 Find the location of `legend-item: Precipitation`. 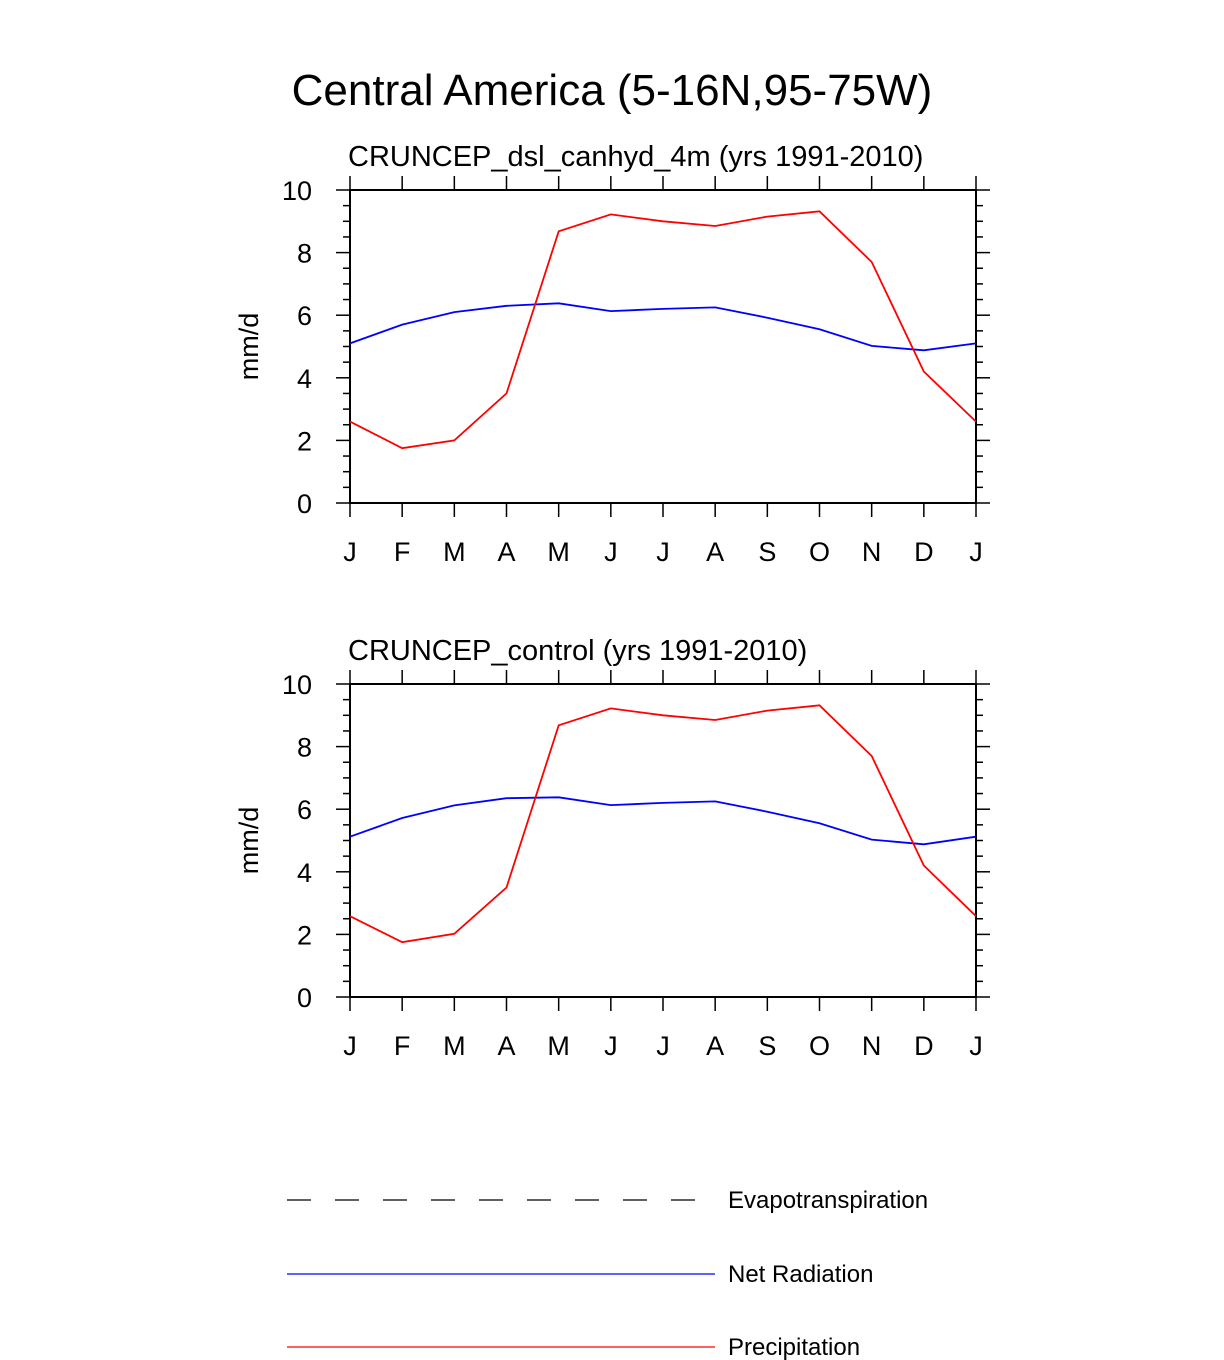

legend-item: Precipitation is located at coordinates (573, 1347).